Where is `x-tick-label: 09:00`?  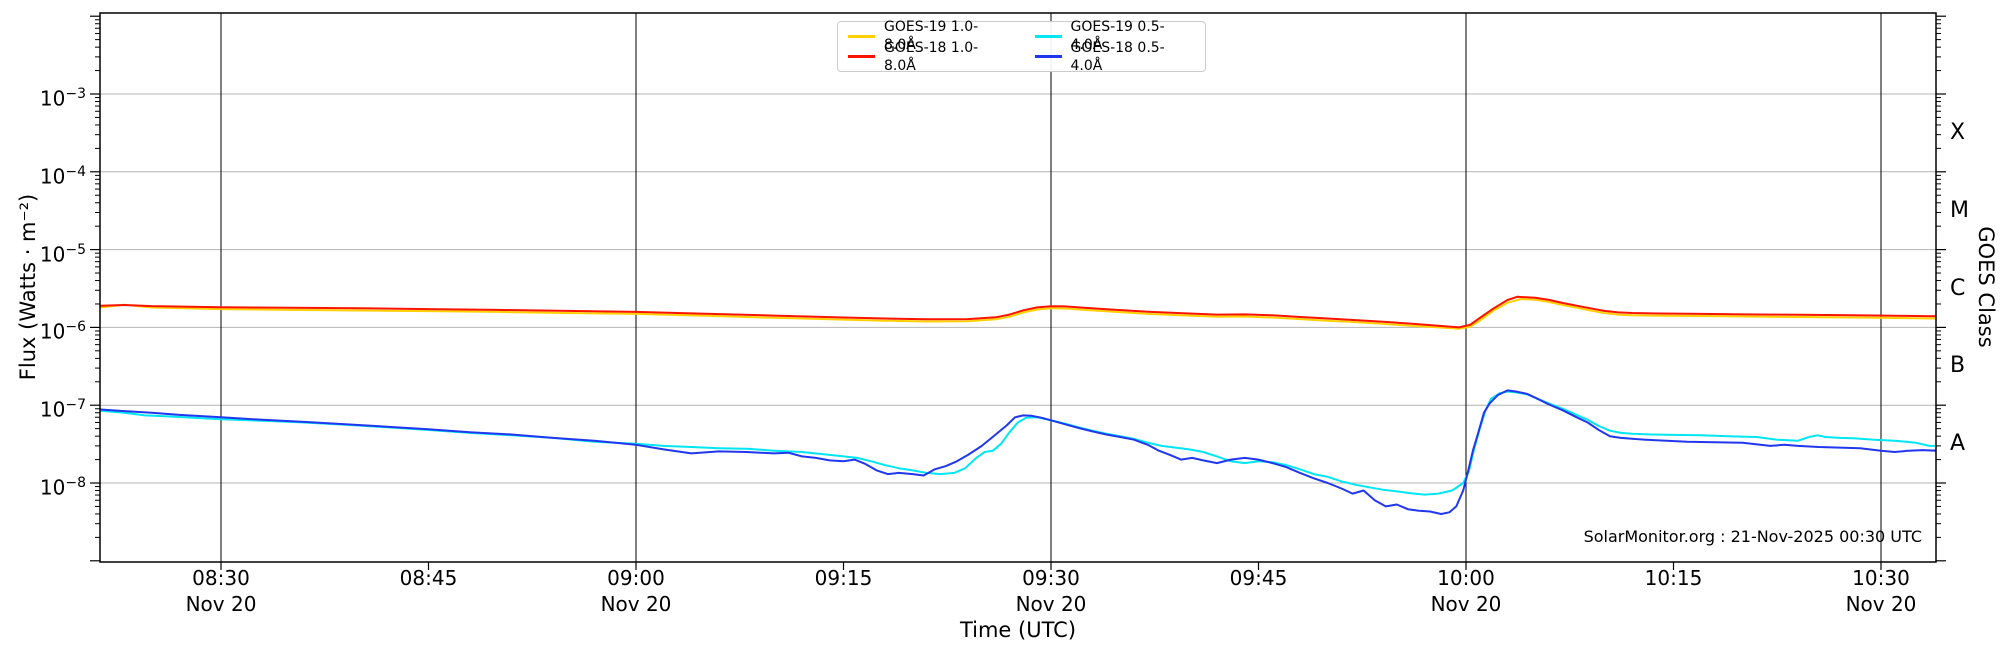
x-tick-label: 09:00 is located at coordinates (636, 578).